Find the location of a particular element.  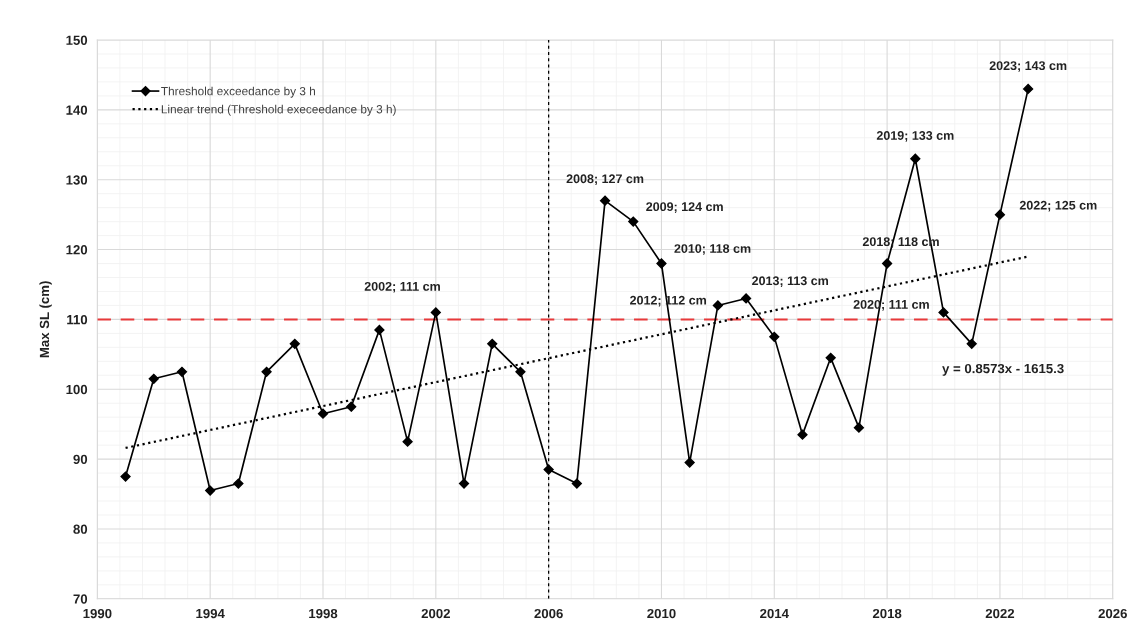

legend-label: Threshold exceedance by 3 h is located at coordinates (238, 92).